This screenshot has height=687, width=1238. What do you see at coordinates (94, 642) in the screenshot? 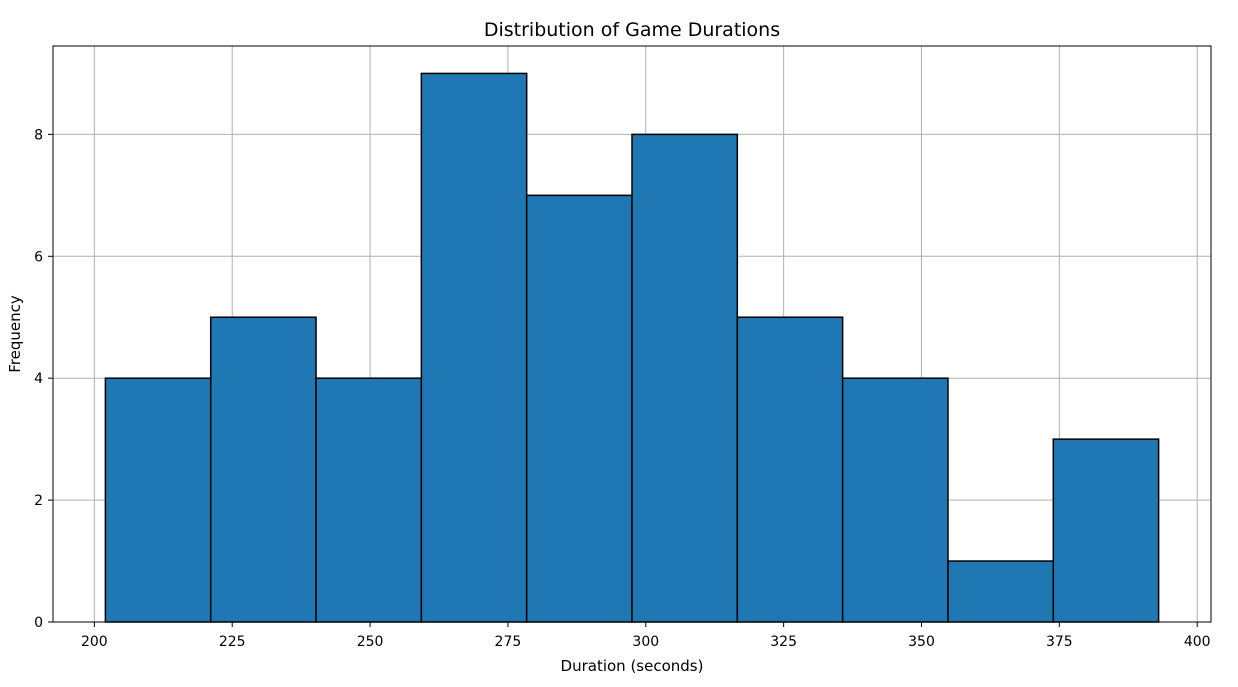
I see `x-tick-label: 200` at bounding box center [94, 642].